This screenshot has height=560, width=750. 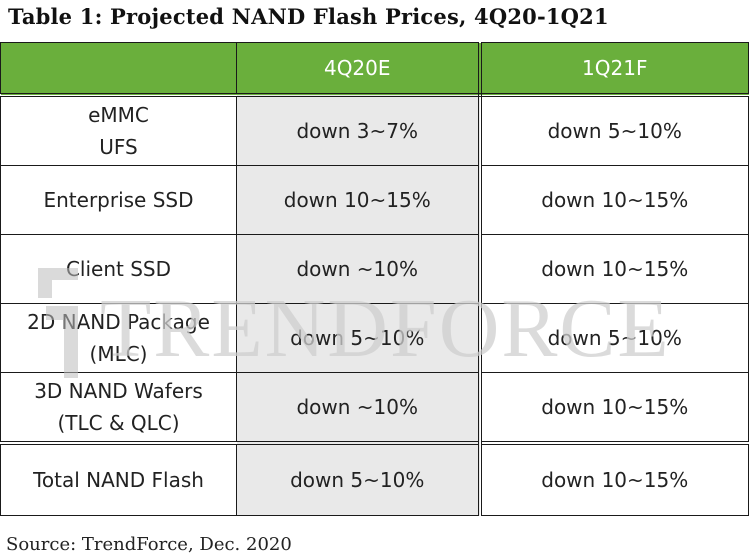 I want to click on product-cell: 3D NAND Wafers (TLC & QLC), so click(x=118, y=408).